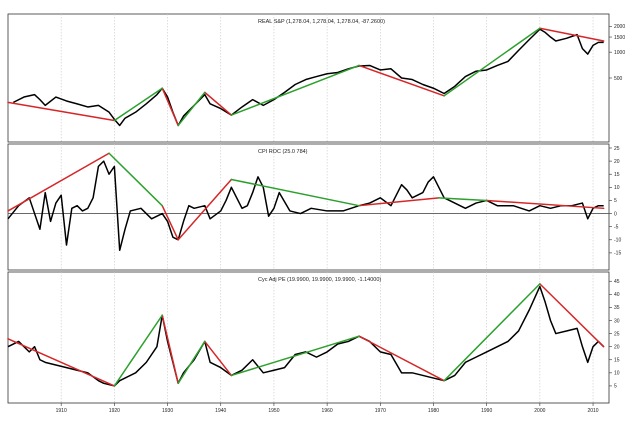 The image size is (640, 426). What do you see at coordinates (220, 411) in the screenshot?
I see `x-tick-label: 1940` at bounding box center [220, 411].